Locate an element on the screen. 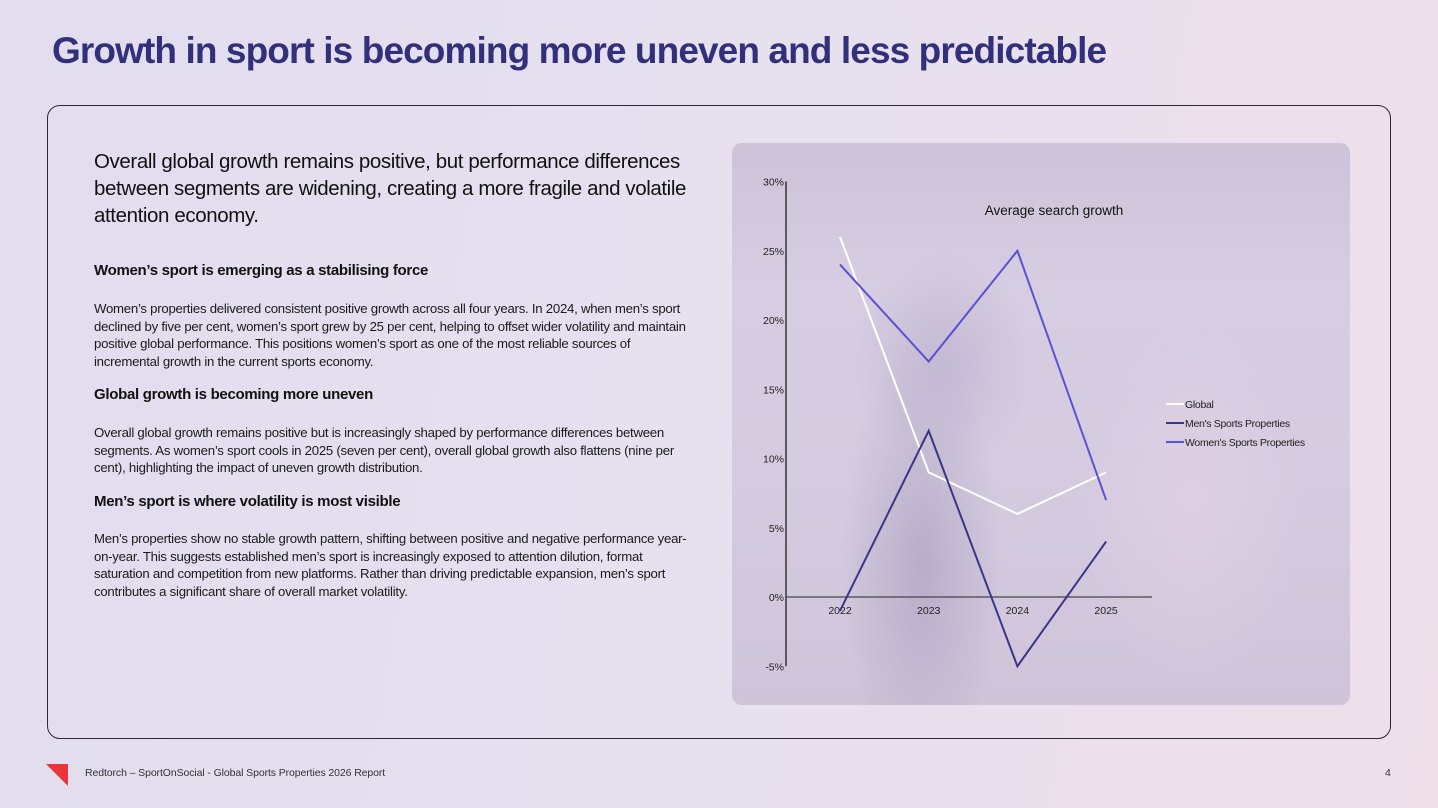 The width and height of the screenshot is (1438, 808). series-line-global is located at coordinates (973, 376).